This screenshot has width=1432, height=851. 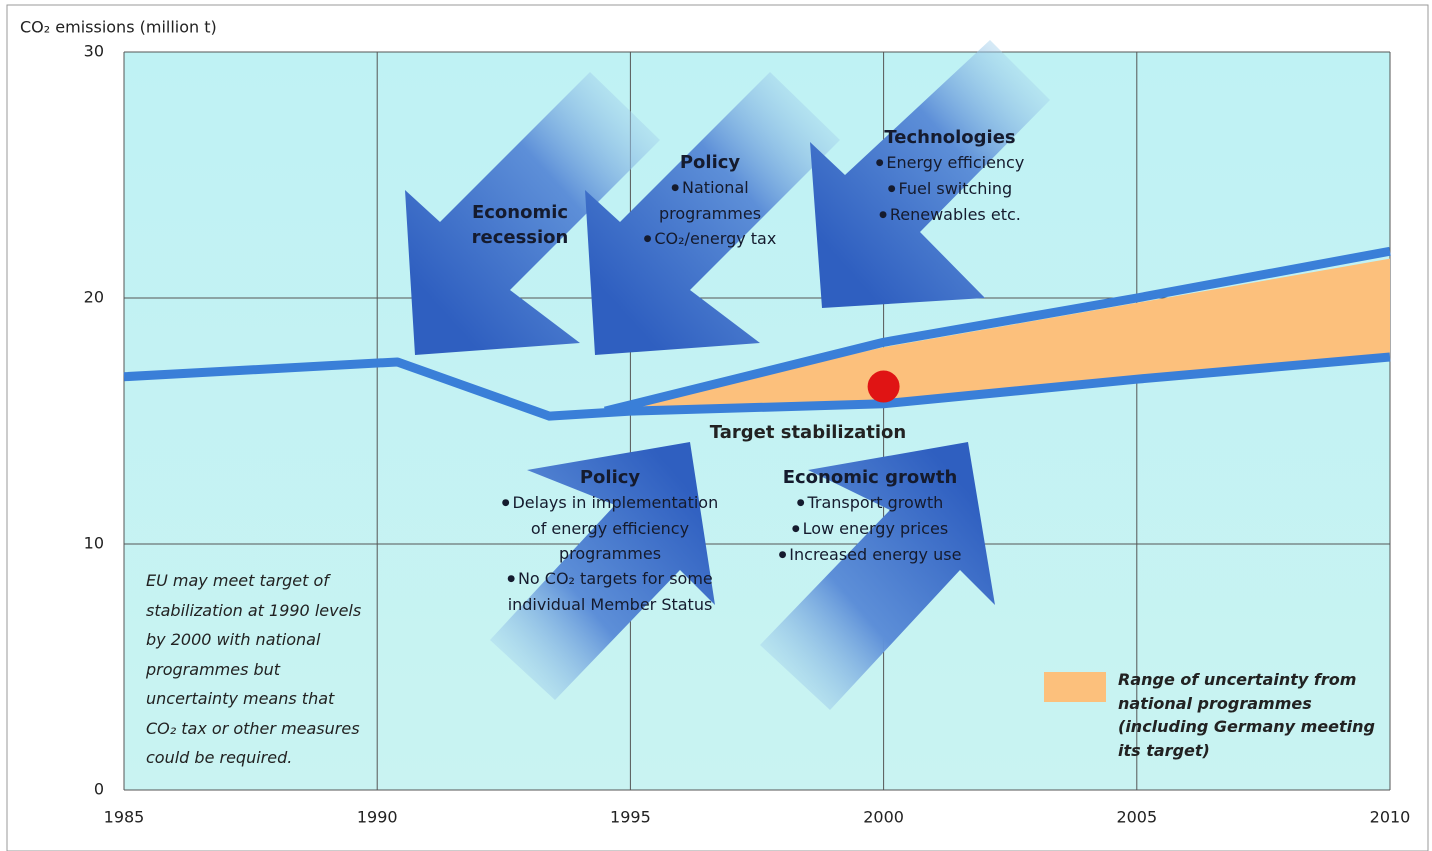 I want to click on arrow-item: CO₂/energy tax, so click(x=710, y=239).